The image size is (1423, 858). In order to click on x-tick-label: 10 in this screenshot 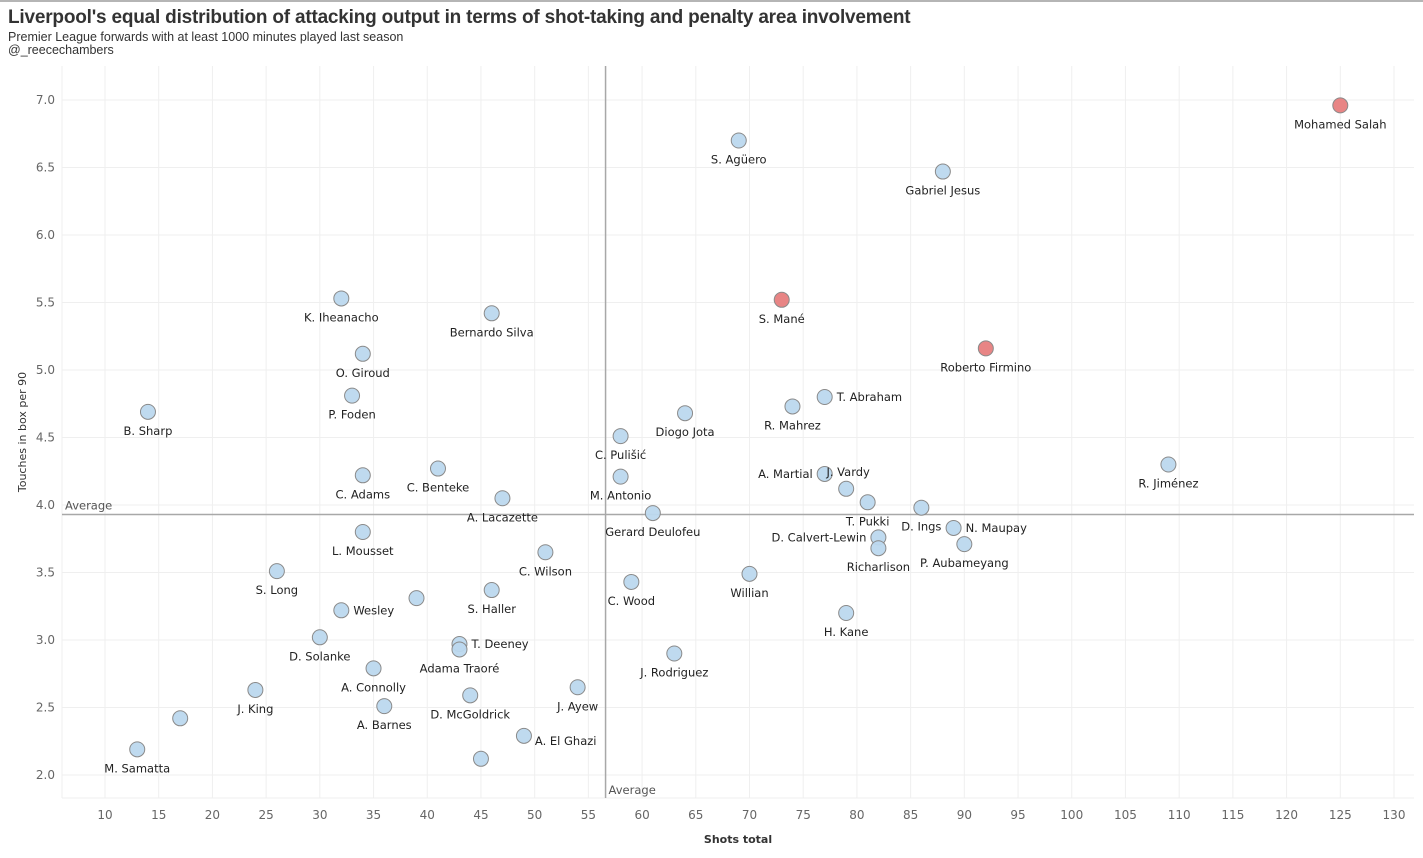, I will do `click(104, 815)`.